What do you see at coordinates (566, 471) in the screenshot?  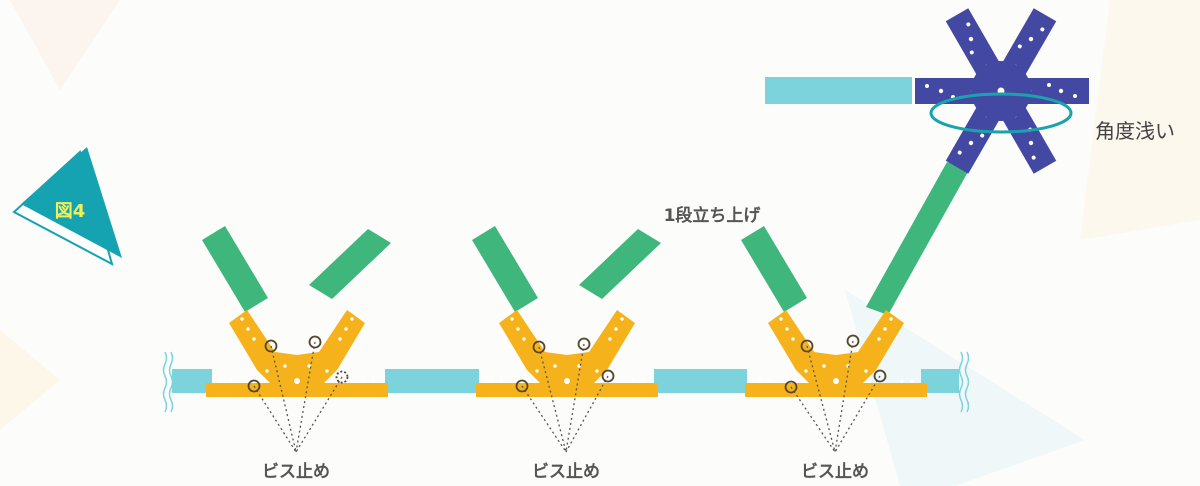 I see `screw-label-middle: ビス止め` at bounding box center [566, 471].